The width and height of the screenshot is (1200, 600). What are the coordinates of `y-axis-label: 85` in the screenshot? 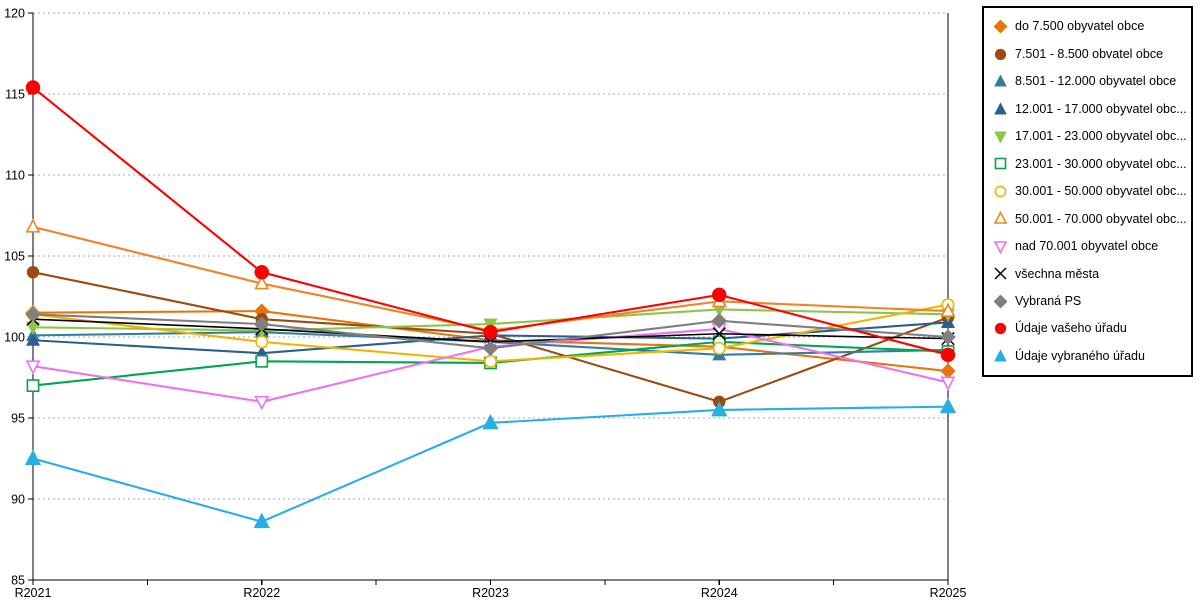 It's located at (18, 581).